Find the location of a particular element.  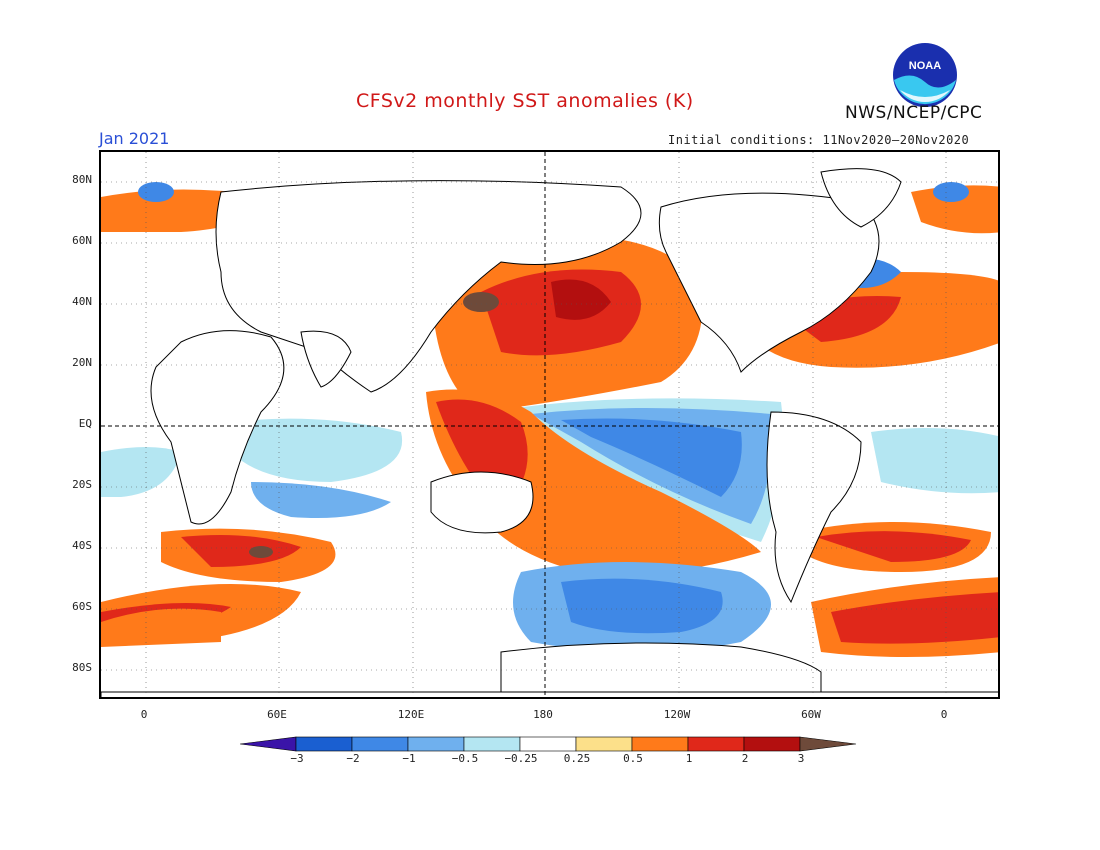

colorbar-label: −3 is located at coordinates (297, 758).